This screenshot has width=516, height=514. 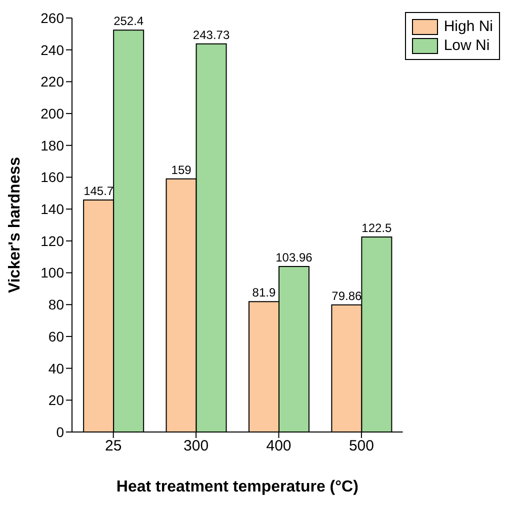 I want to click on x-tick-label: 300, so click(x=196, y=446).